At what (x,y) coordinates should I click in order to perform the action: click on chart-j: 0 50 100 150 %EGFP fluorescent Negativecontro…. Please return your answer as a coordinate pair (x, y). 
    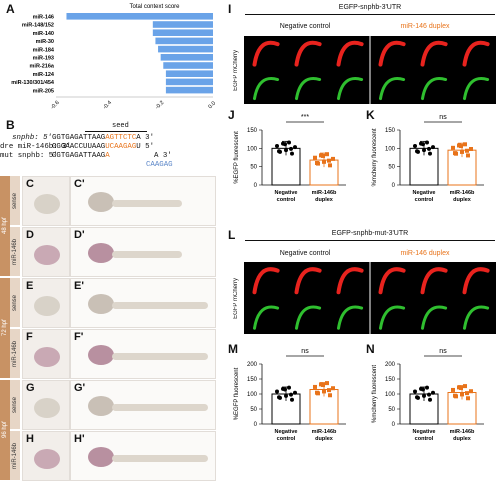
    Looking at the image, I should click on (290, 158).